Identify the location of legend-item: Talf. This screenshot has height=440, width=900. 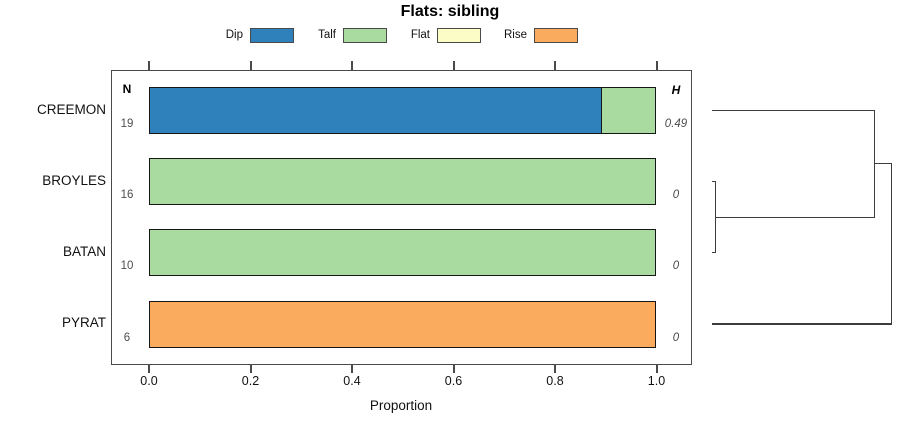
(327, 35).